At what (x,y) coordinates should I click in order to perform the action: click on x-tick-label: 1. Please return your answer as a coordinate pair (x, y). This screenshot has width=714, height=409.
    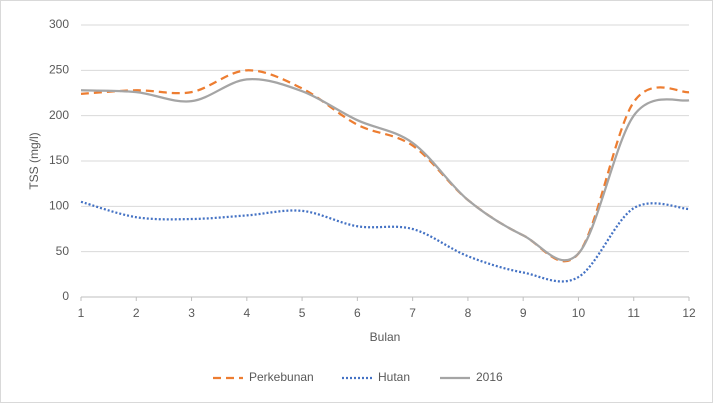
    Looking at the image, I should click on (81, 313).